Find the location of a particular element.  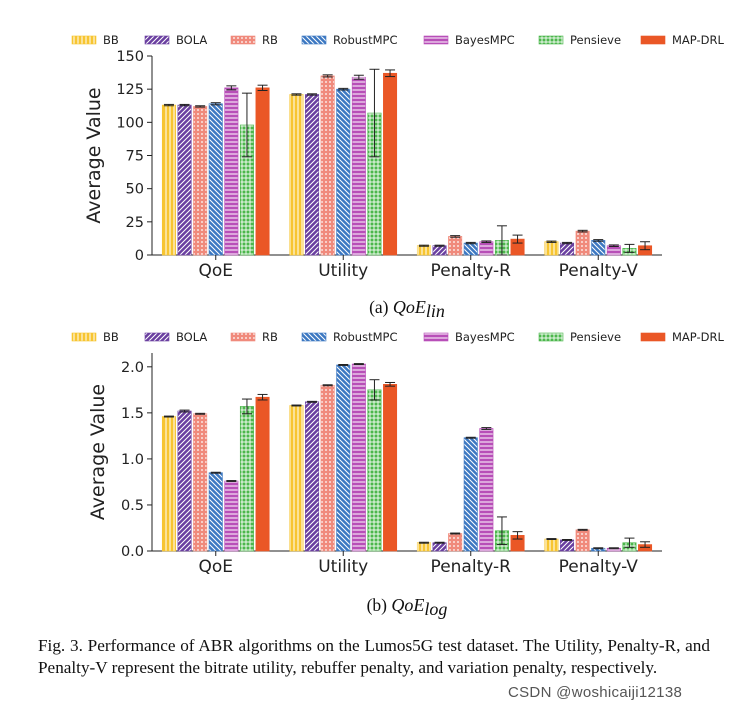

y-tick-label: 0.0 is located at coordinates (132, 552).